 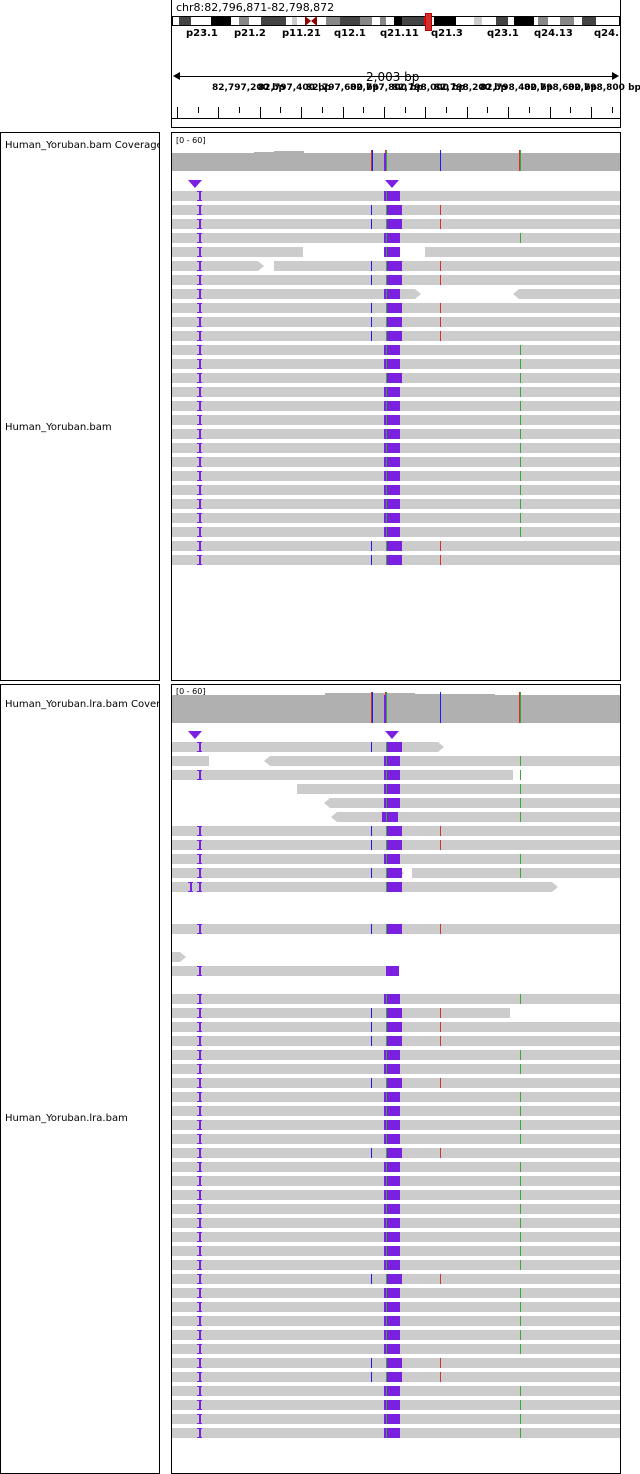 I want to click on track-label-lra: Human_Yoruban.lra.bam, so click(x=66, y=1118).